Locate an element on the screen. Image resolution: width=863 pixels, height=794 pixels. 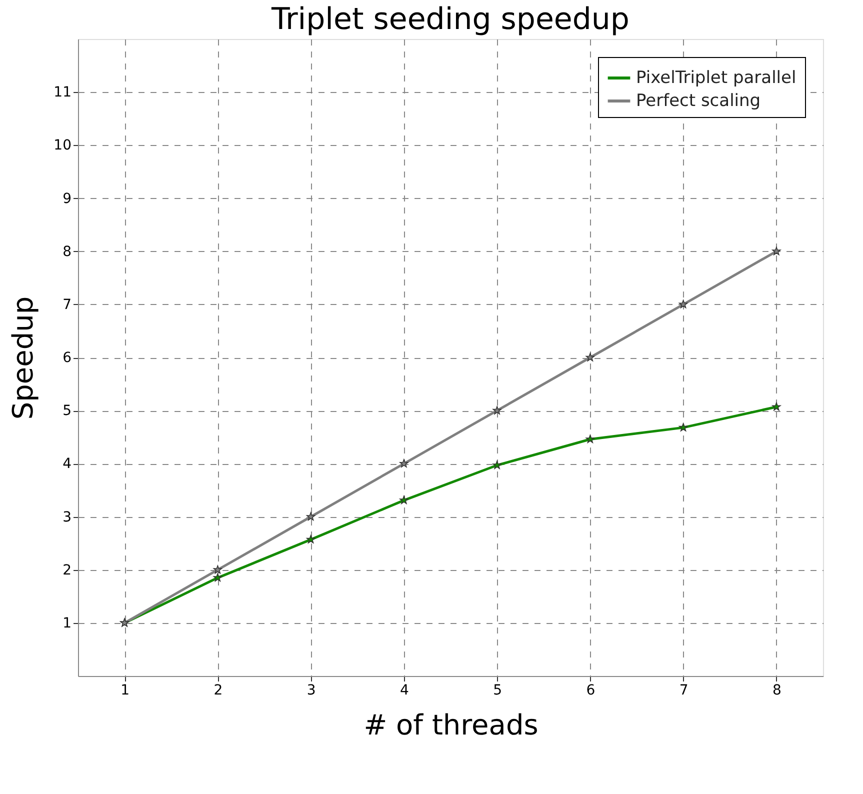
y-tick-label: 3 is located at coordinates (67, 517).